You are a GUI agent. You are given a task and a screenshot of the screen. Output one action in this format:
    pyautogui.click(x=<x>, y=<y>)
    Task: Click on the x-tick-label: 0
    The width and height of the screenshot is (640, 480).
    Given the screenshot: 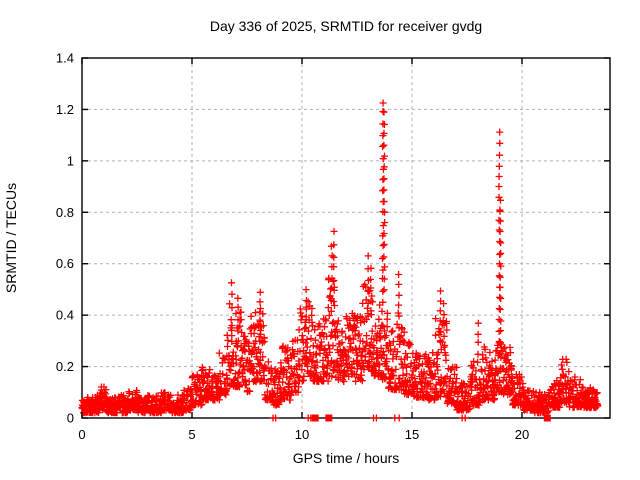 What is the action you would take?
    pyautogui.click(x=81, y=434)
    